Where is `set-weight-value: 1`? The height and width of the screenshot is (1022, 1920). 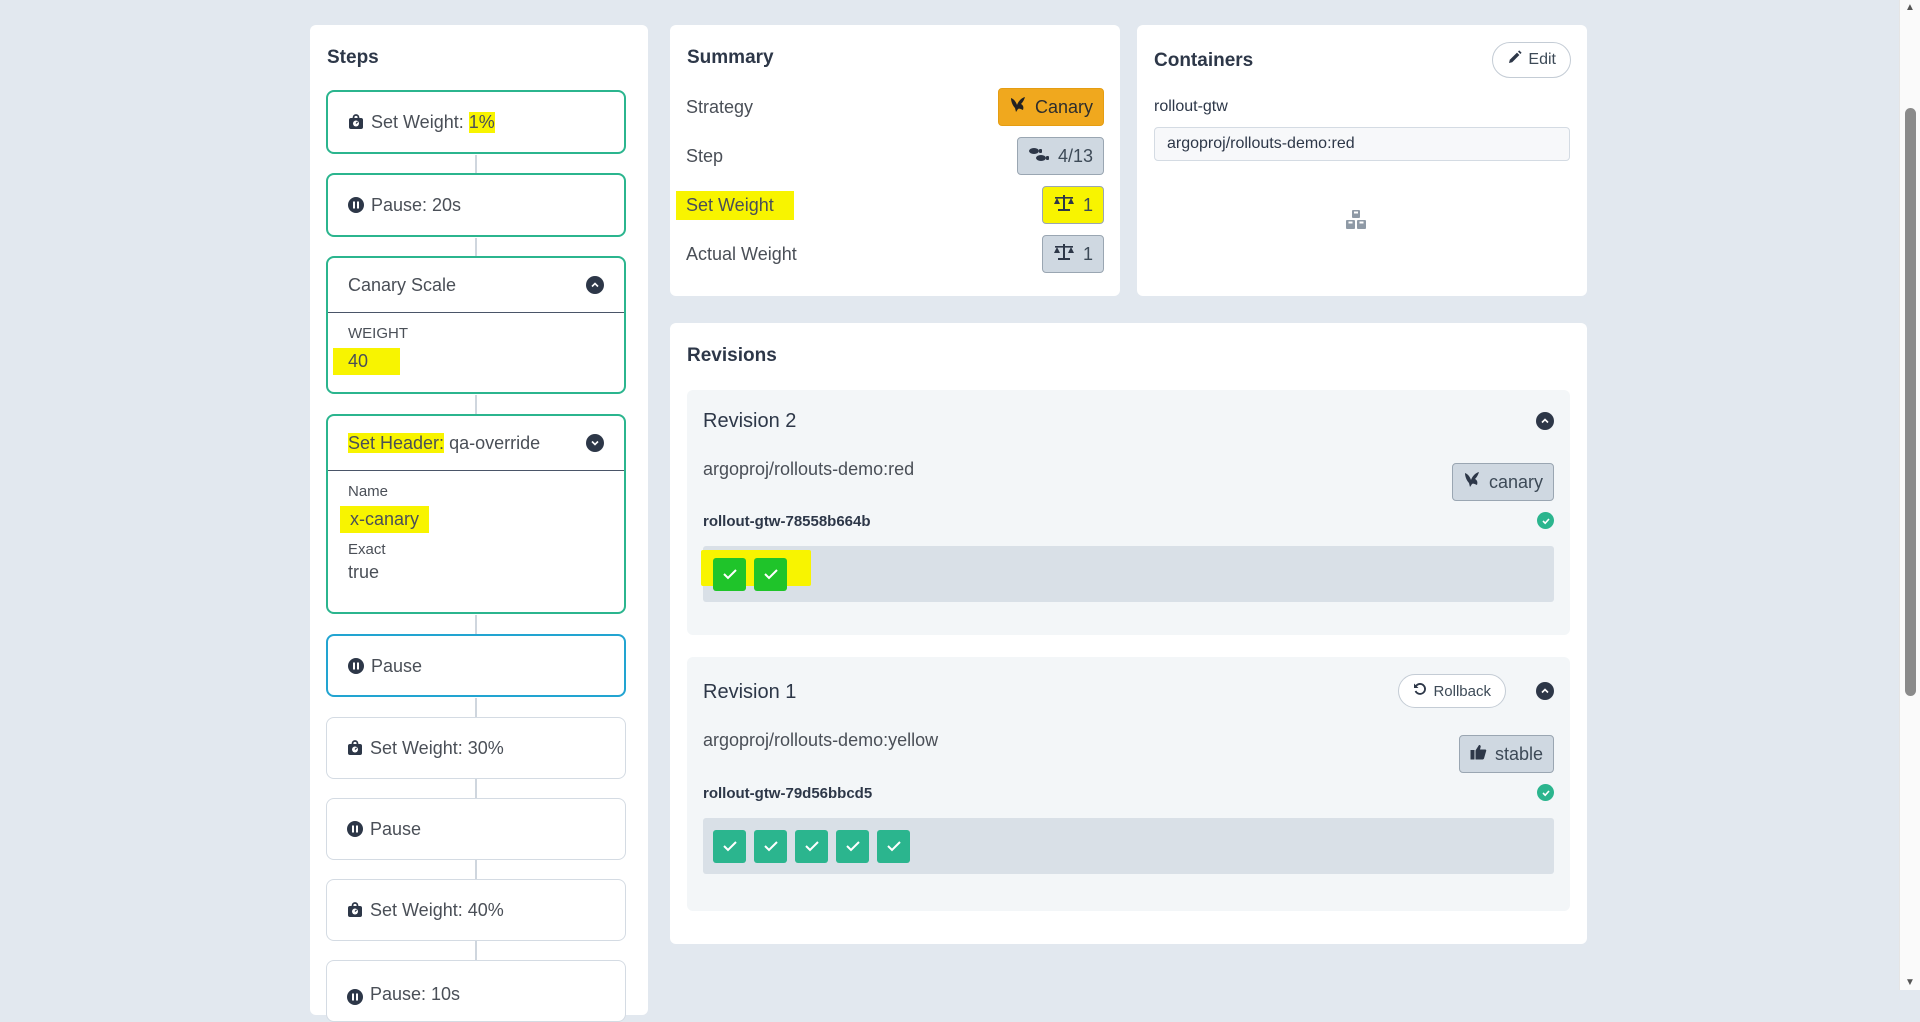
set-weight-value: 1 is located at coordinates (1087, 204).